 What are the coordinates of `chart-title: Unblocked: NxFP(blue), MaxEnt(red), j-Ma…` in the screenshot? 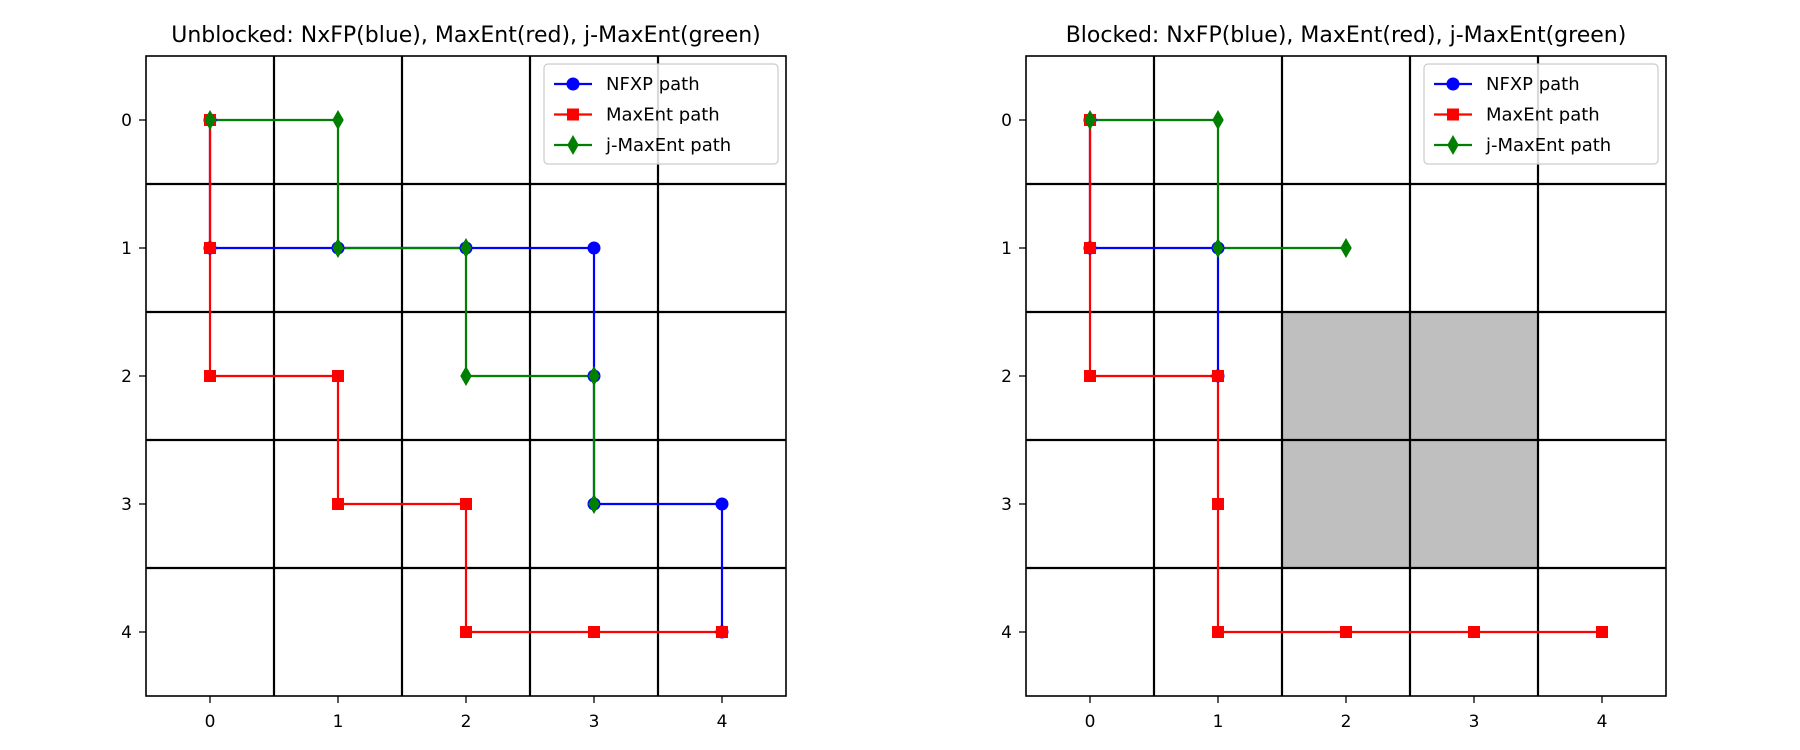 It's located at (466, 35).